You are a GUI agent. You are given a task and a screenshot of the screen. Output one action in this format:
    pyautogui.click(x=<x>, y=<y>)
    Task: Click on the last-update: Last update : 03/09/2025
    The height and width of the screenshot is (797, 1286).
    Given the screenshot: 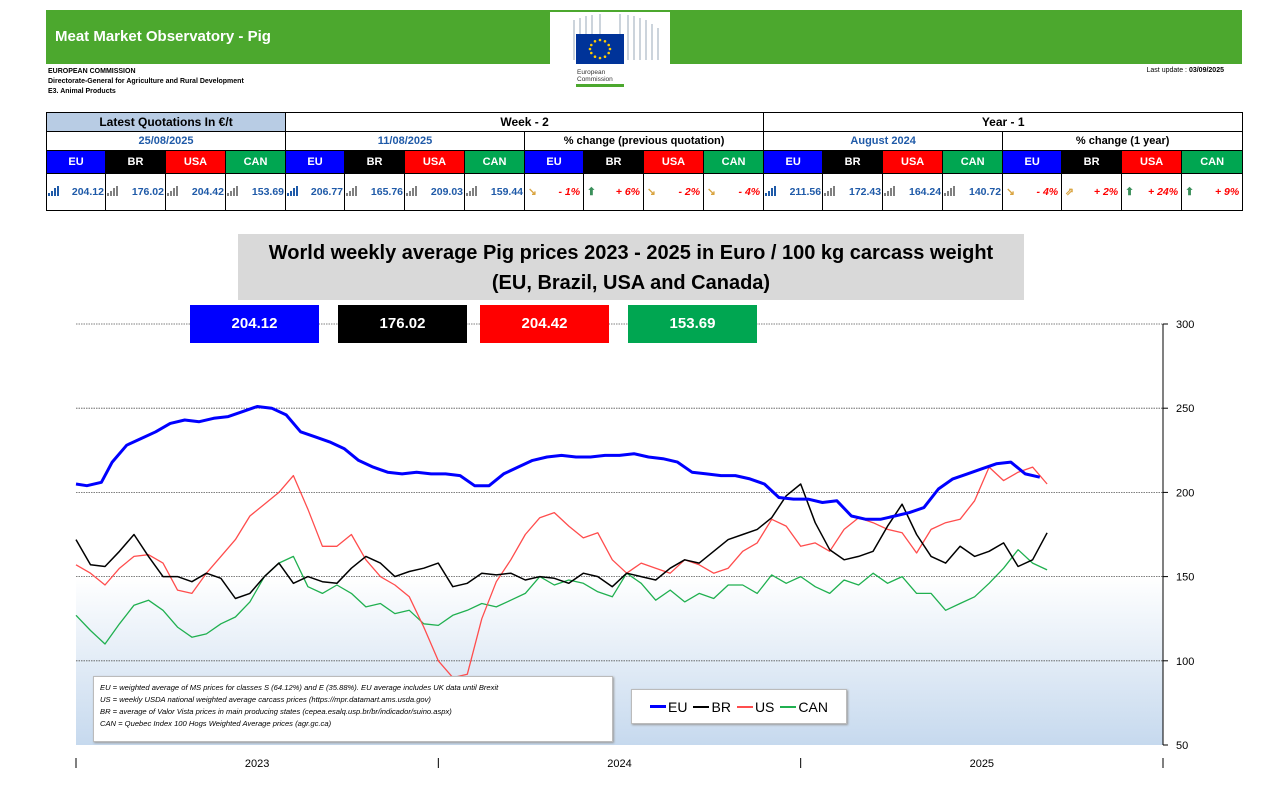 What is the action you would take?
    pyautogui.click(x=1185, y=70)
    